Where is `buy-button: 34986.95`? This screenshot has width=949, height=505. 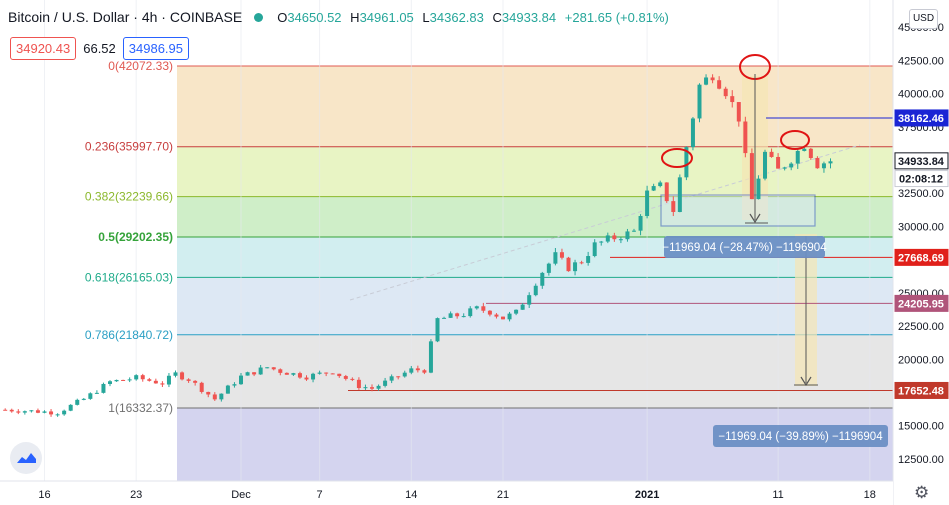 buy-button: 34986.95 is located at coordinates (156, 48).